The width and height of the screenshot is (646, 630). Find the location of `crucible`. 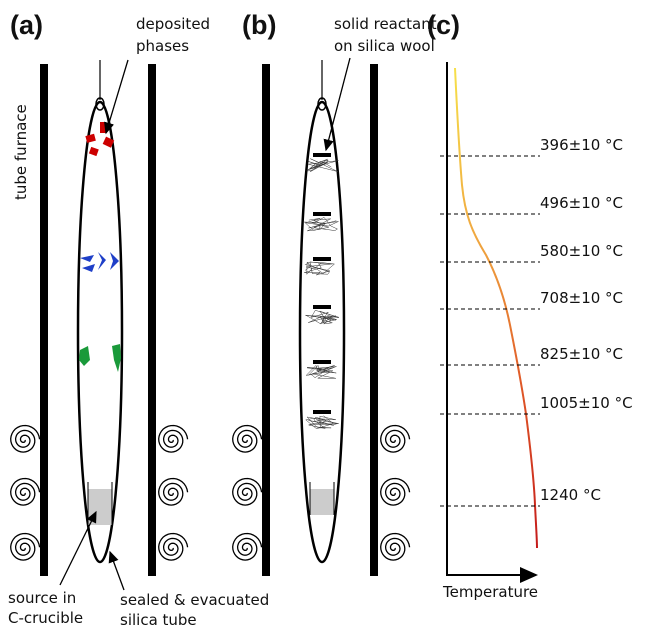

crucible is located at coordinates (322, 502).